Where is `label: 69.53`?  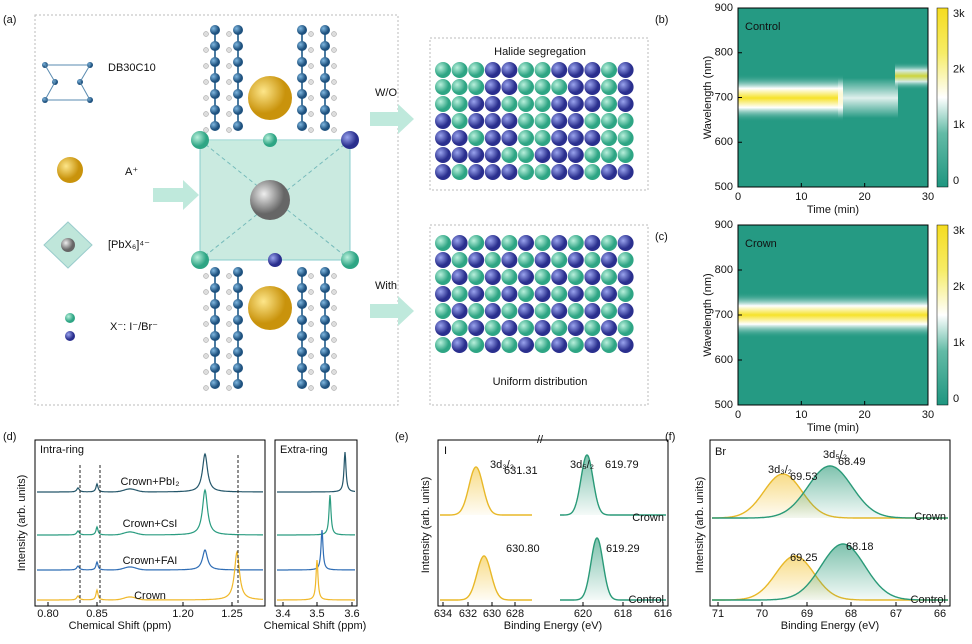 label: 69.53 is located at coordinates (804, 477).